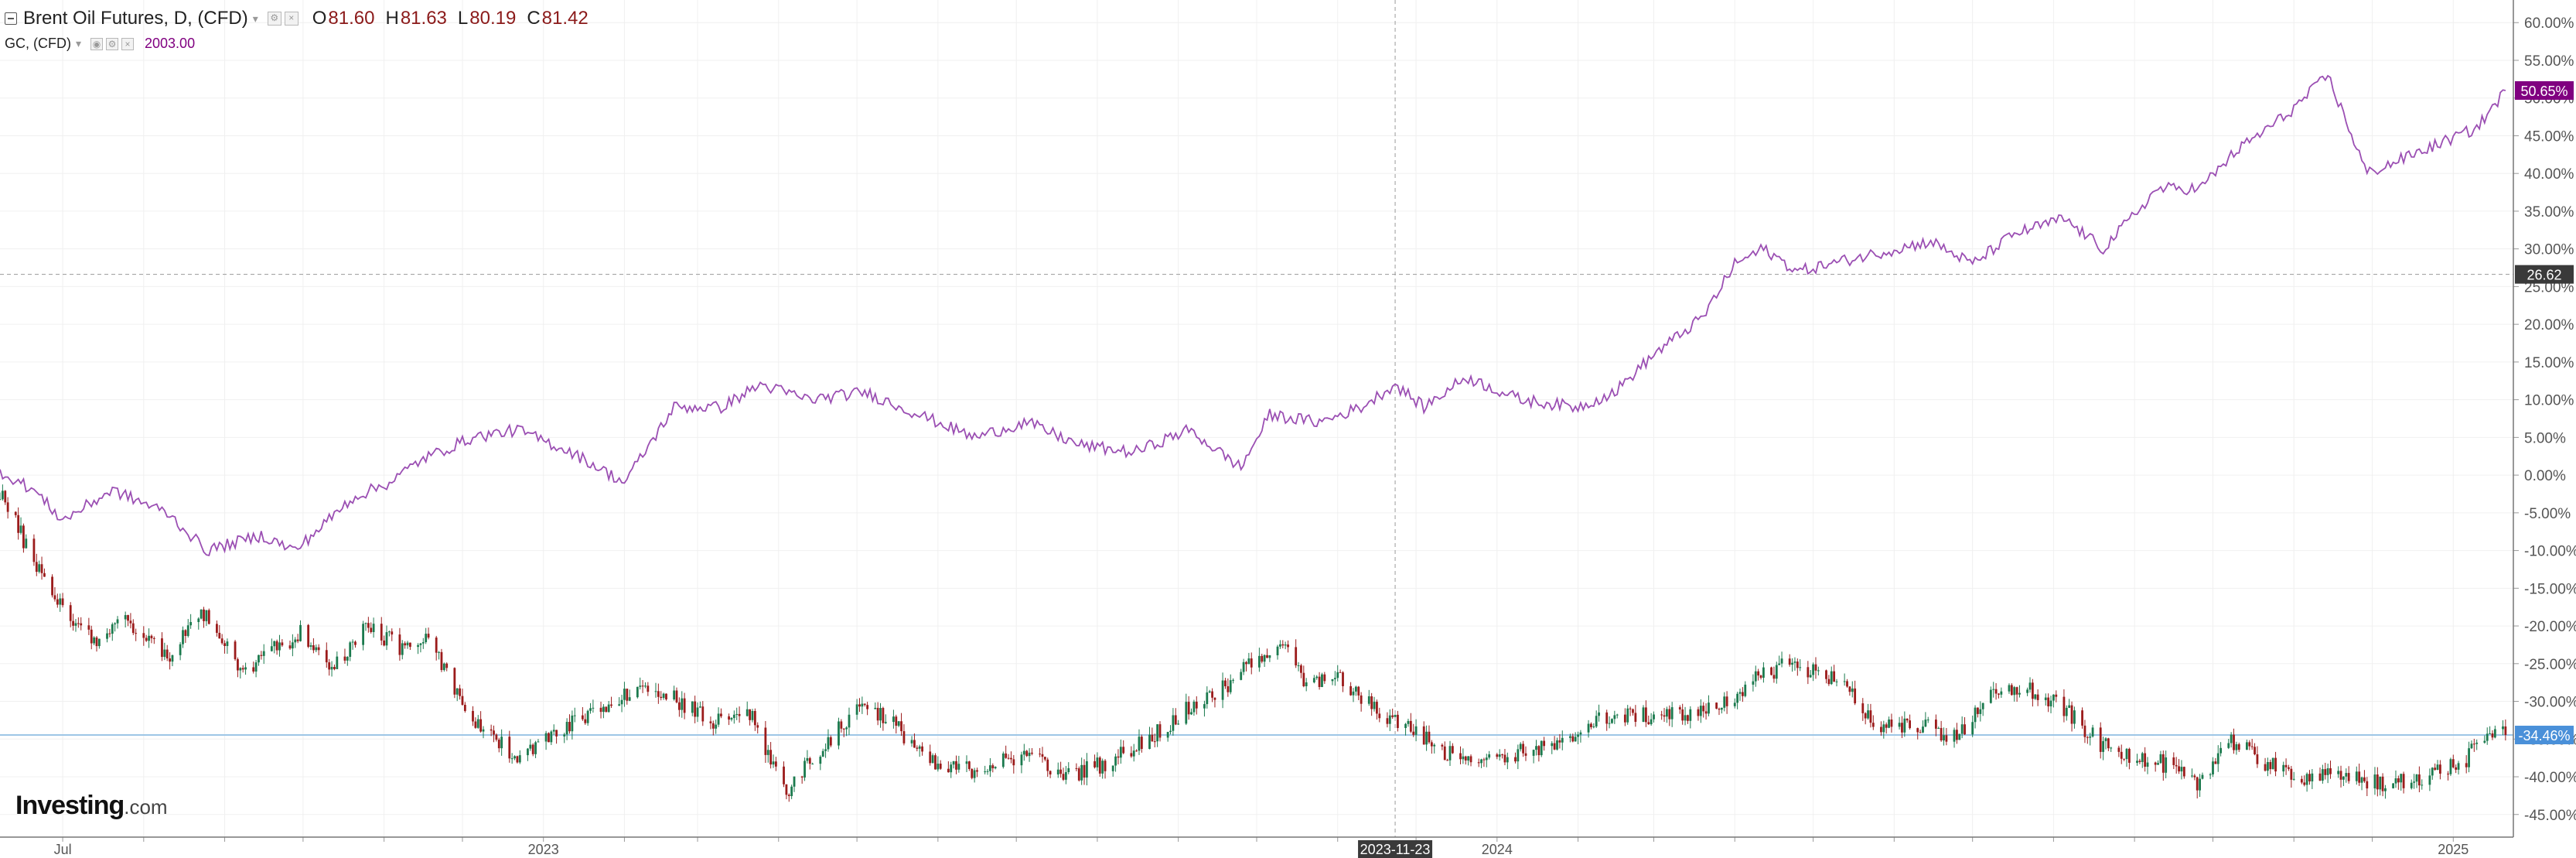  Describe the element at coordinates (136, 18) in the screenshot. I see `main-symbol-name: Brent Oil Futures, D, (CFD)` at that location.